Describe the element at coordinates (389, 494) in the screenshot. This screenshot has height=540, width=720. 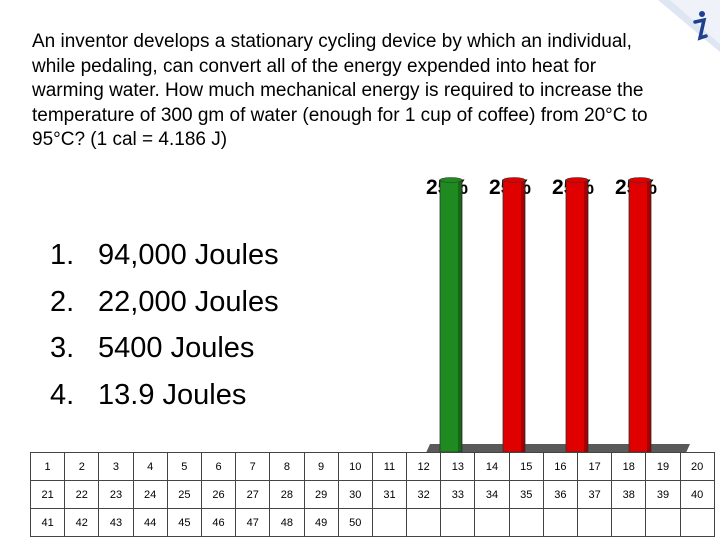
I see `grid-cell: 31` at that location.